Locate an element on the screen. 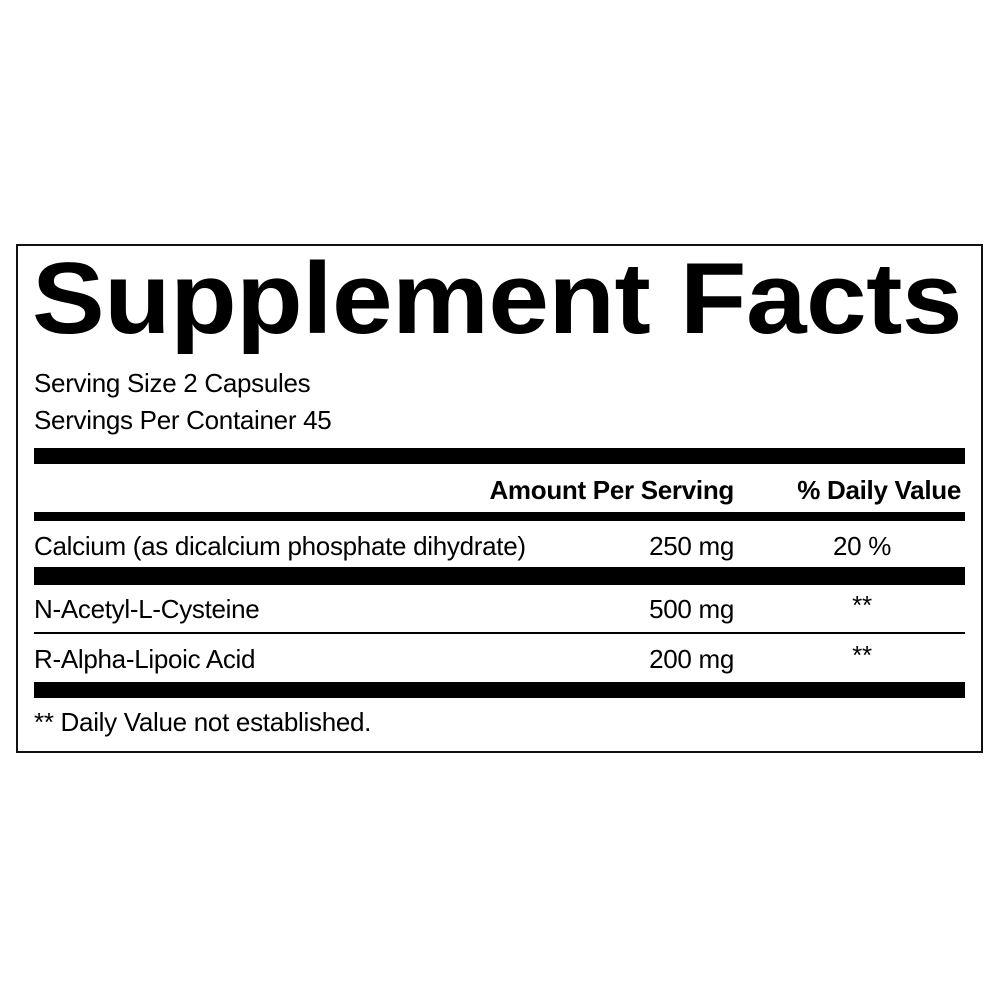 Image resolution: width=1000 pixels, height=1000 pixels. header-divider is located at coordinates (499, 516).